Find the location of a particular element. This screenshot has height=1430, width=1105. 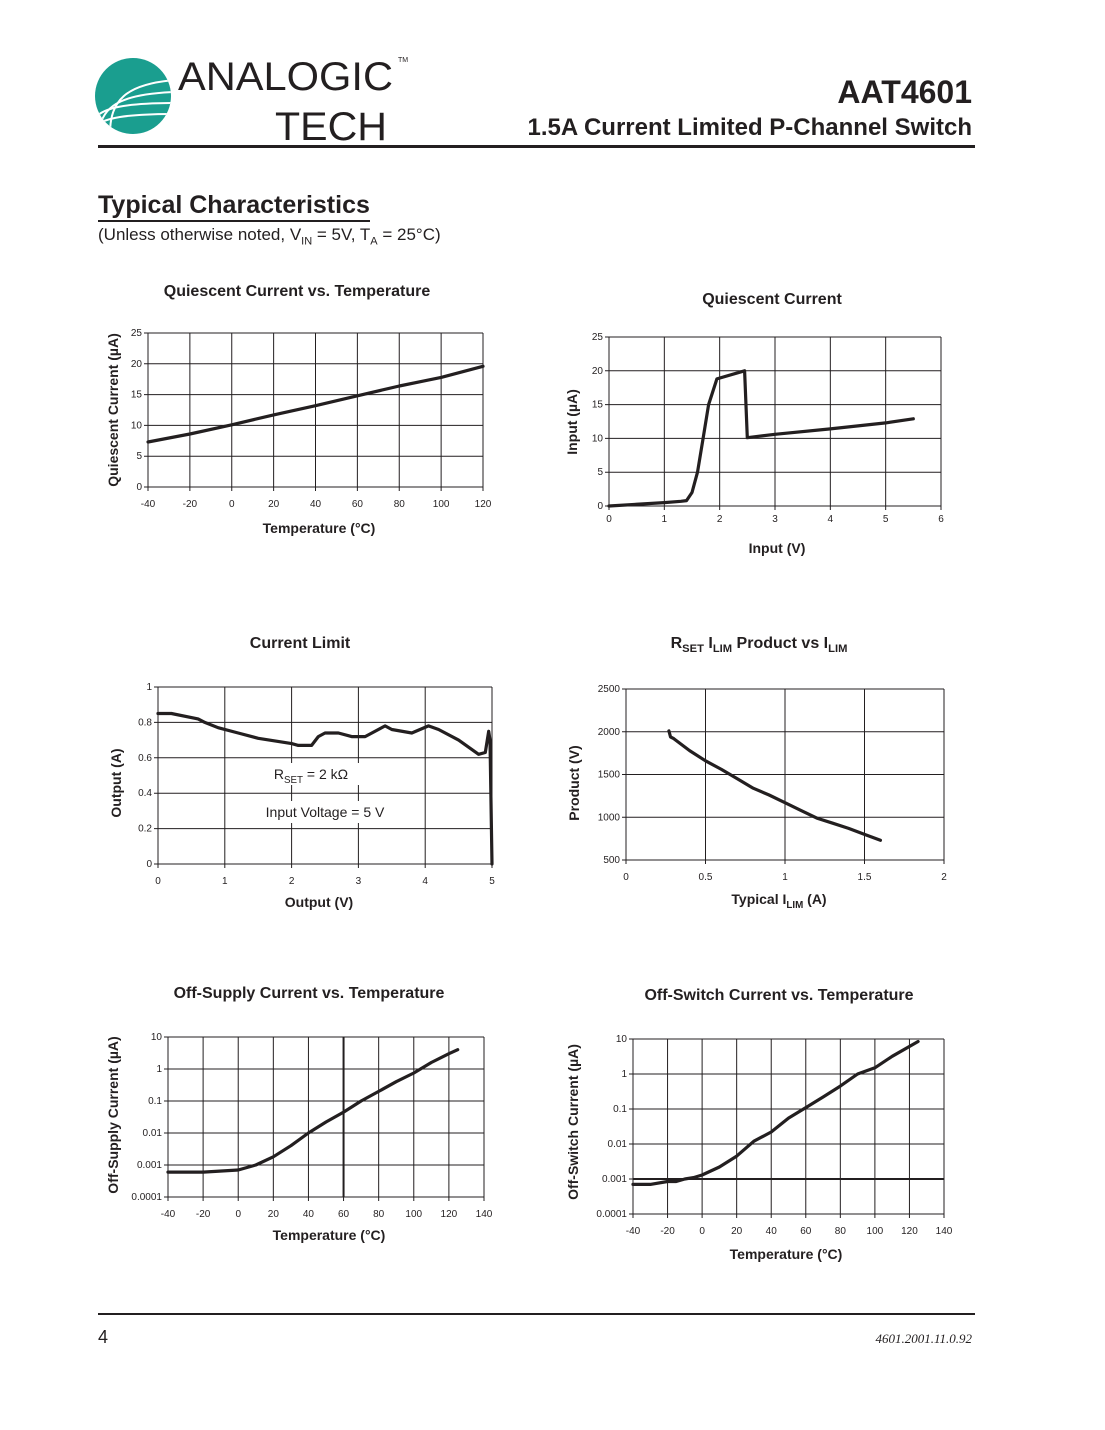

y-axis-label: Input (µA) is located at coordinates (572, 422).